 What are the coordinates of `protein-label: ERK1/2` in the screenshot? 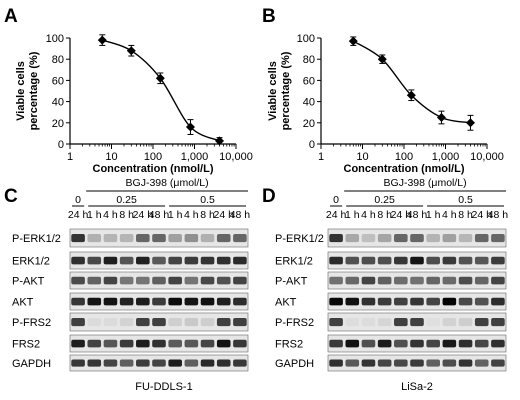 It's located at (31, 262).